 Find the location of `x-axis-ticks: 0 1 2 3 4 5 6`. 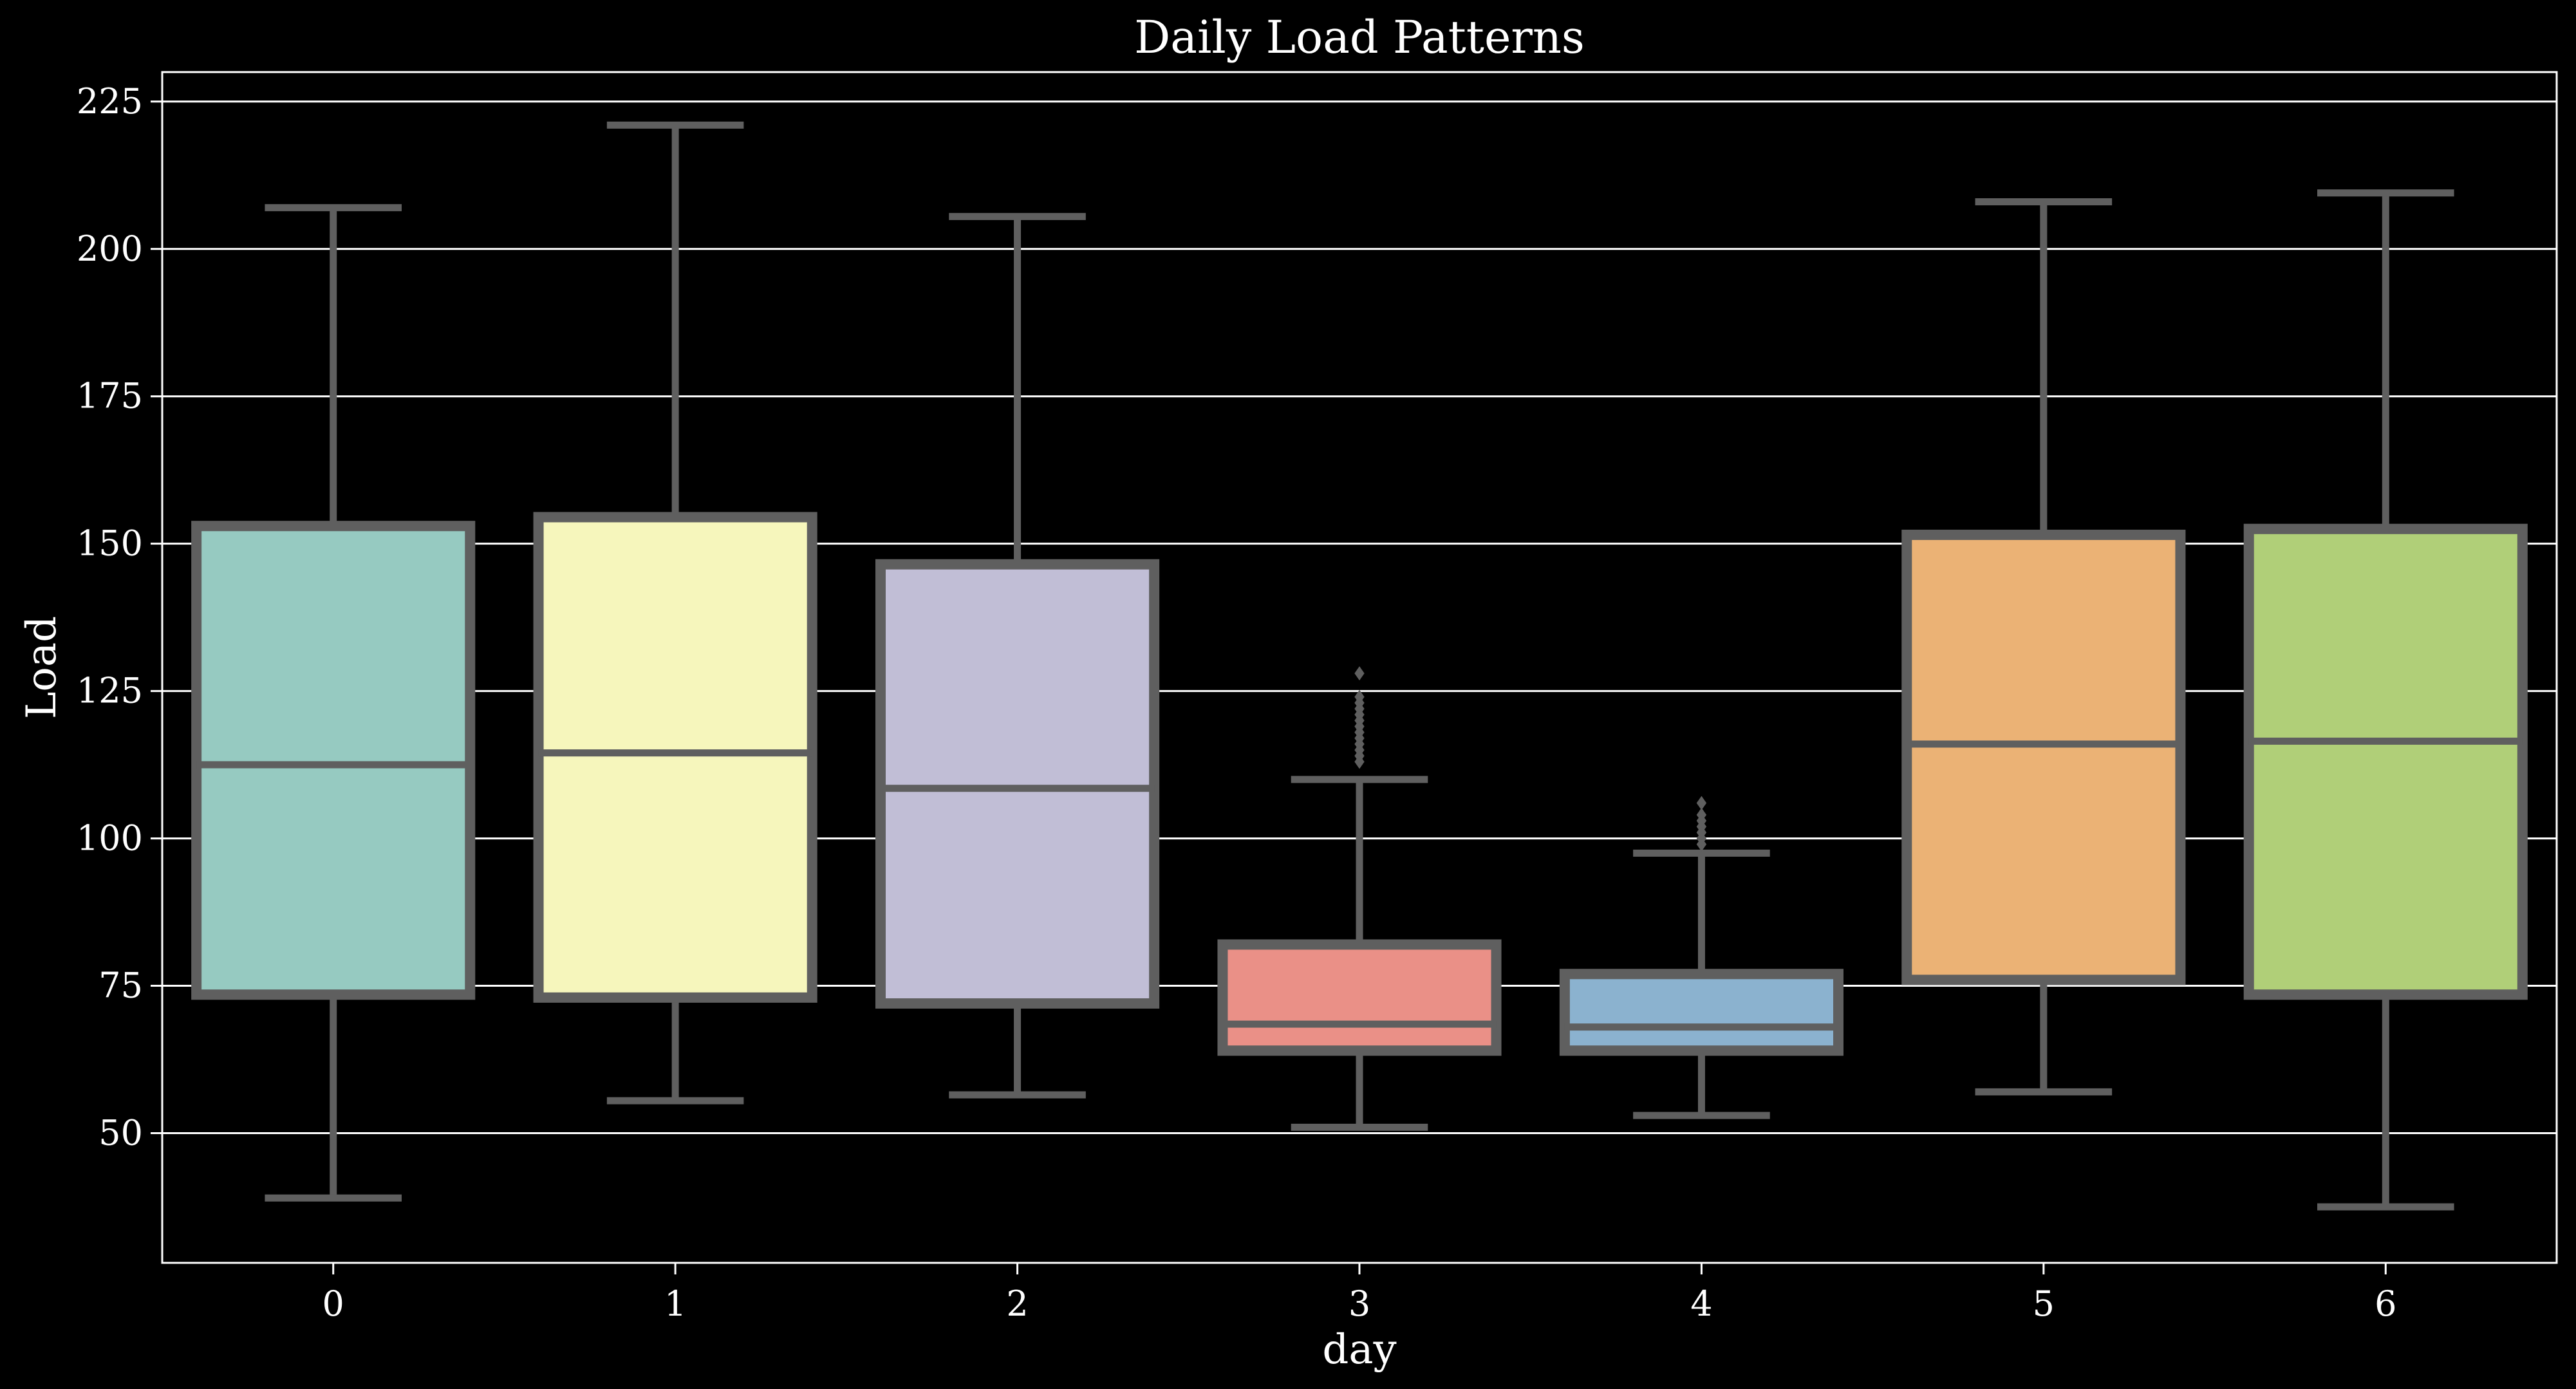

x-axis-ticks: 0 1 2 3 4 5 6 is located at coordinates (1359, 1293).